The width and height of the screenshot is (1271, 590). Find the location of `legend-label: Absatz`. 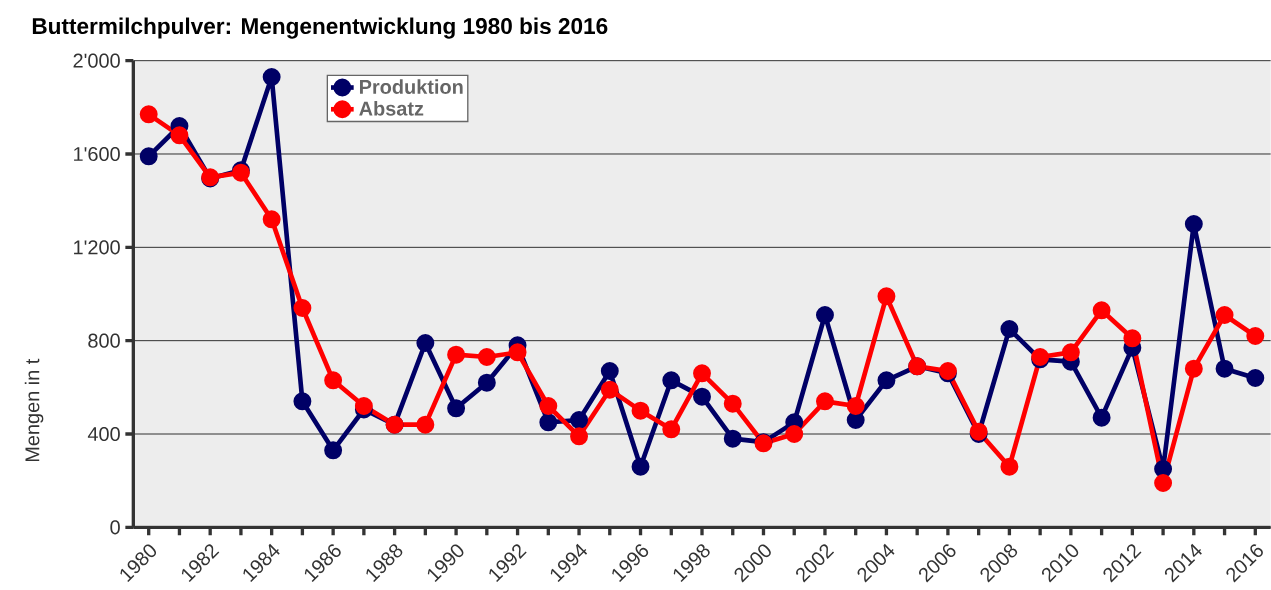

legend-label: Absatz is located at coordinates (391, 108).